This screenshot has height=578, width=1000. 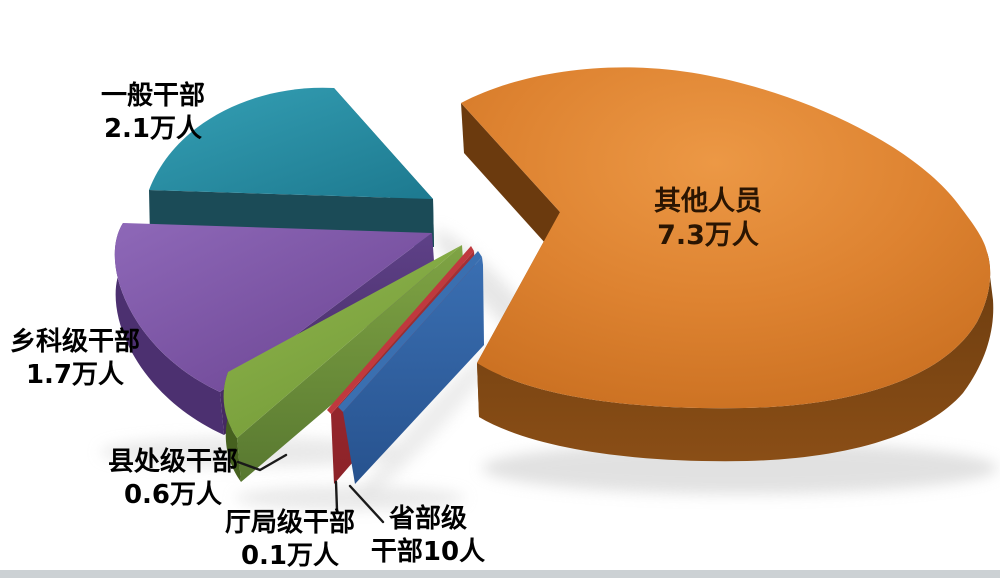 I want to click on slice-label-value: 0.6万人, so click(x=173, y=495).